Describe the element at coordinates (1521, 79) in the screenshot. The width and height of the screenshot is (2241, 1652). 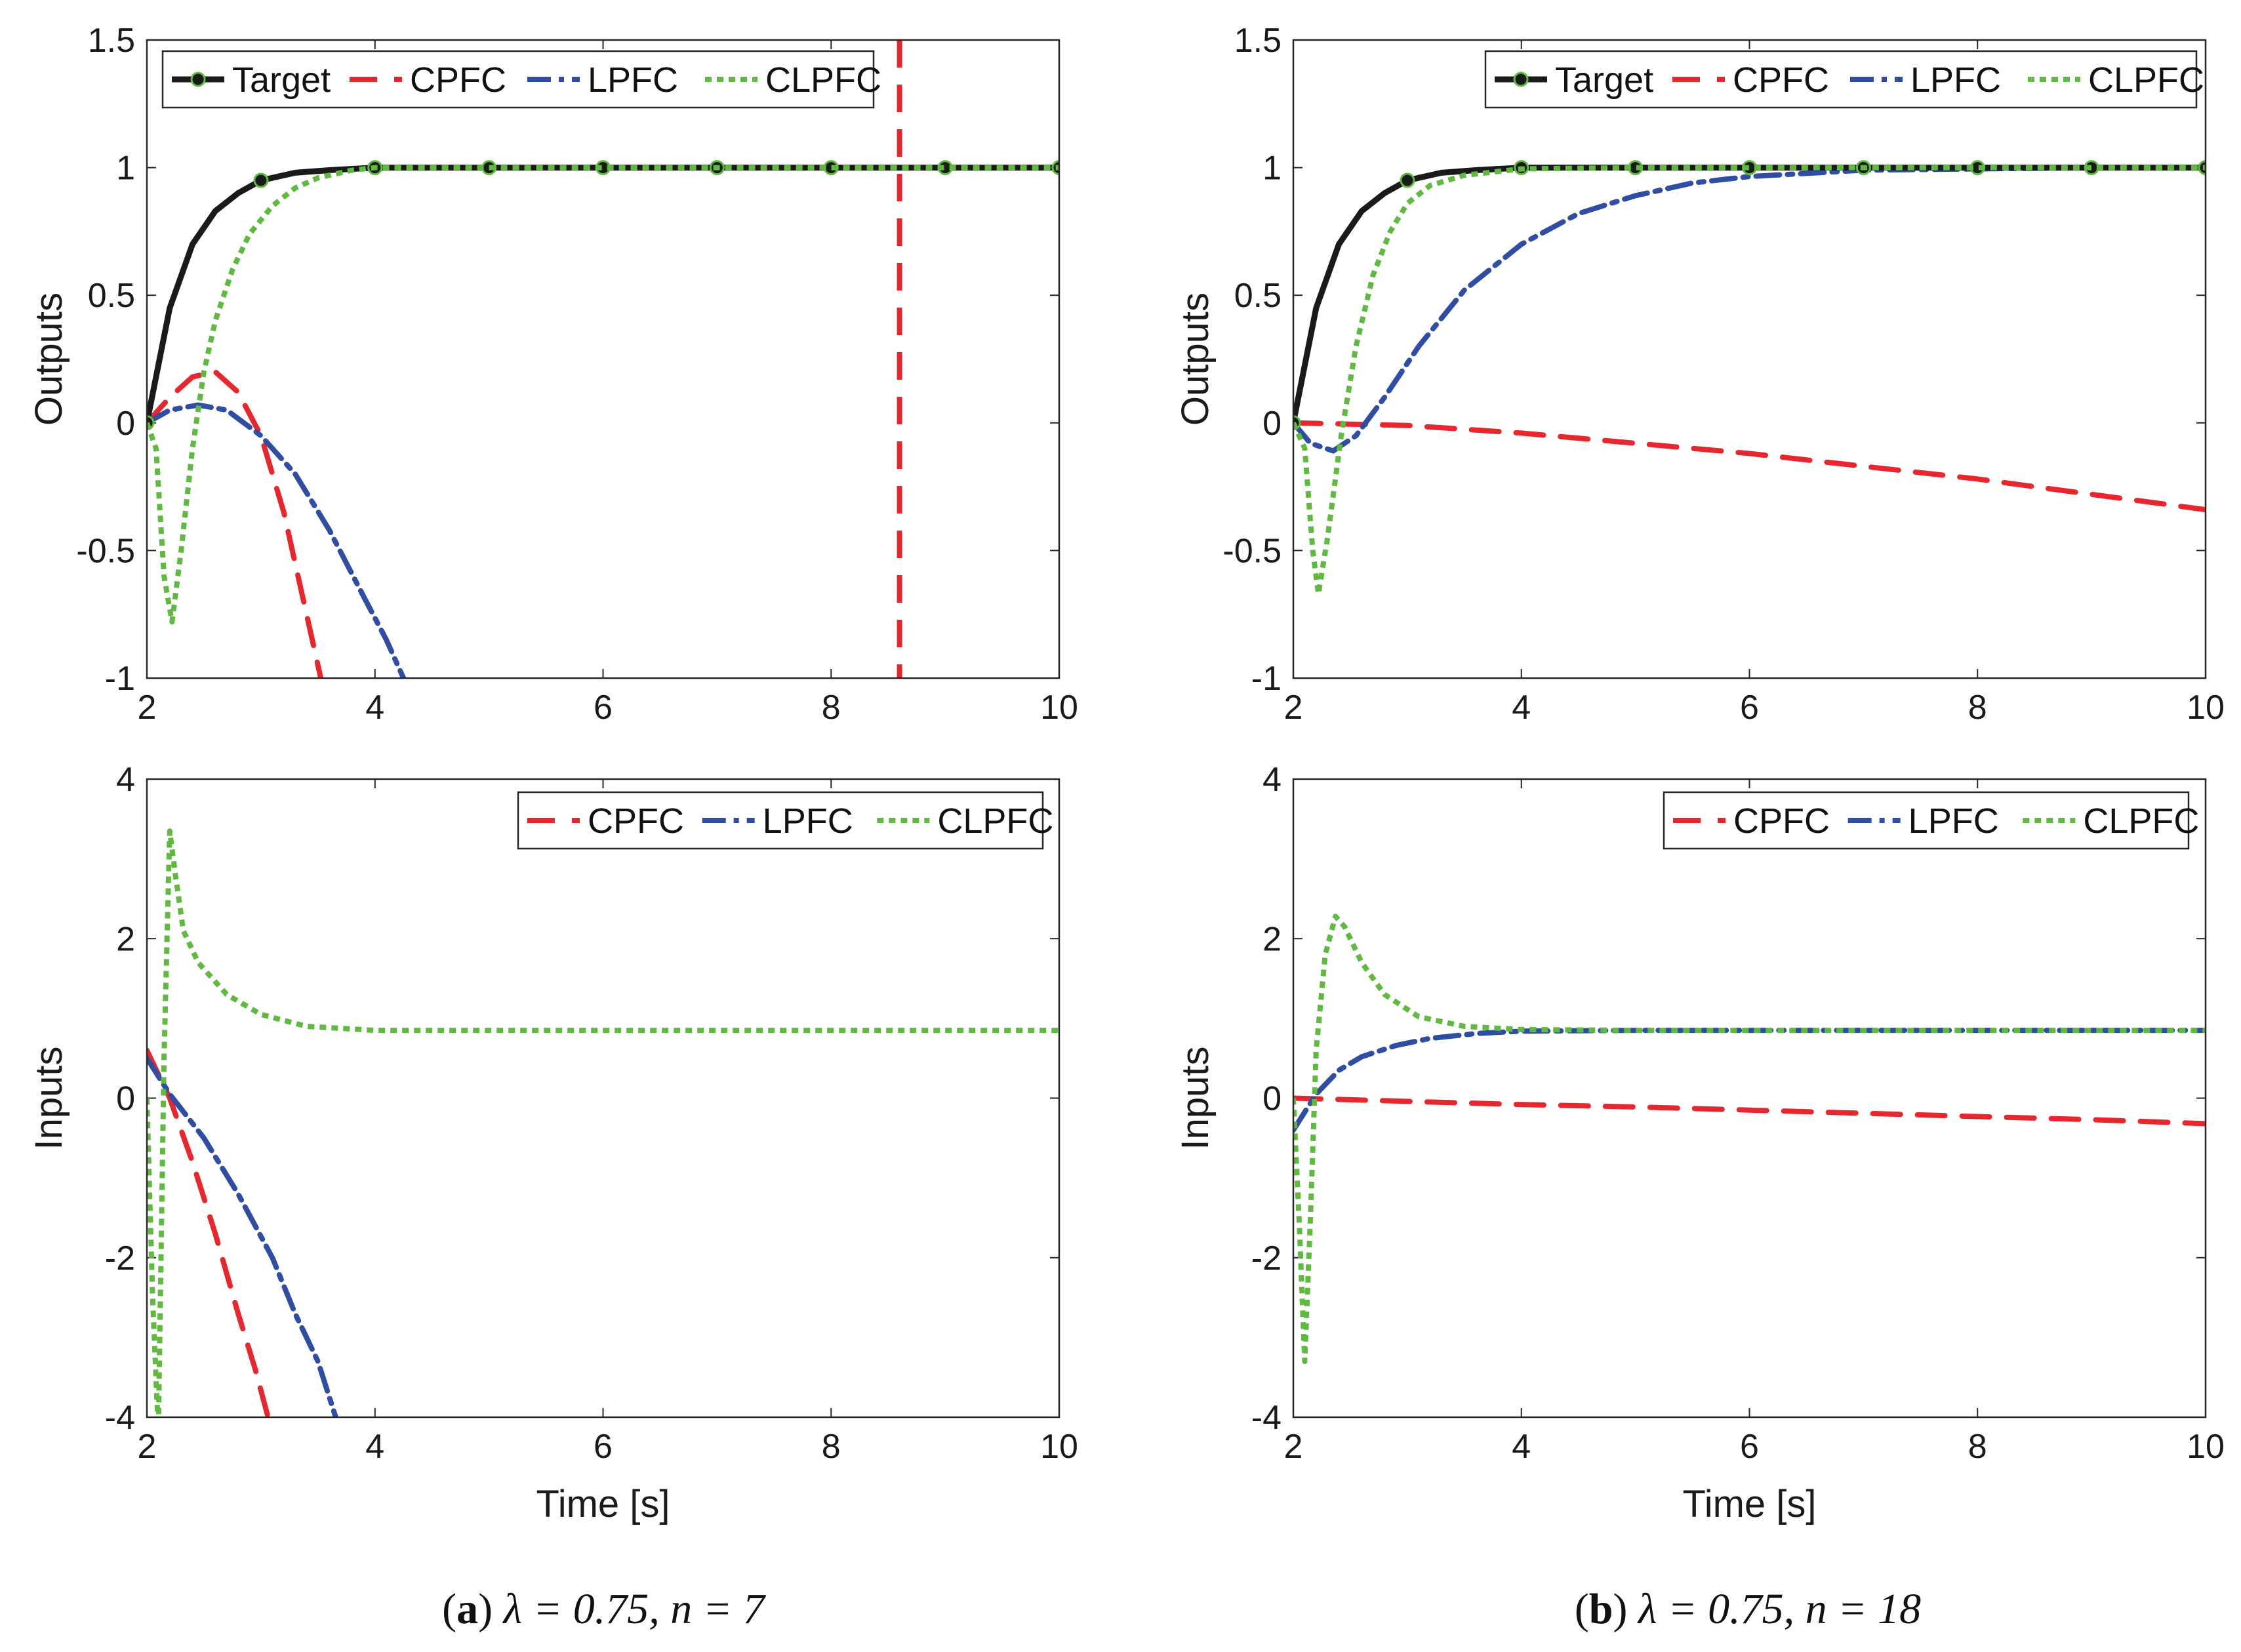
I see `legend-marker-target` at that location.